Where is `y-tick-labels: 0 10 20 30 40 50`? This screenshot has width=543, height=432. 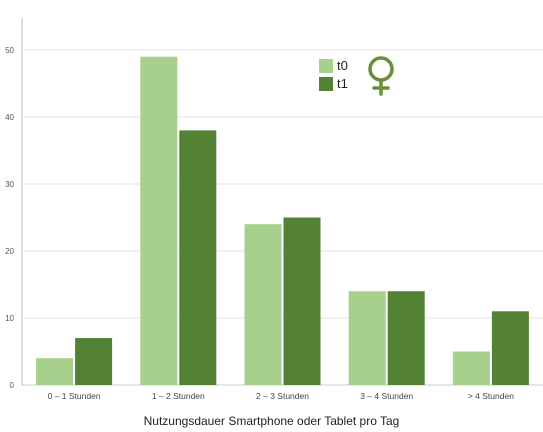
y-tick-labels: 0 10 20 30 40 50 is located at coordinates (9, 218).